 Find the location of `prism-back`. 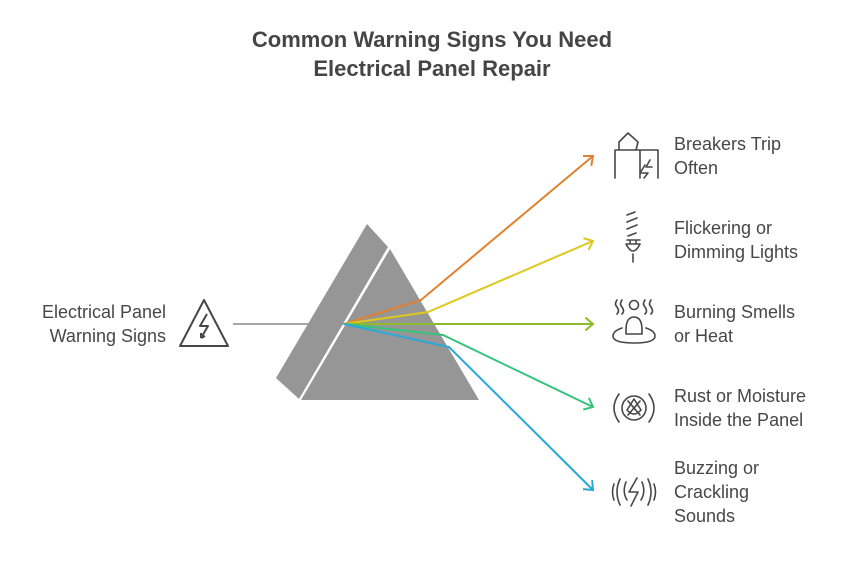

prism-back is located at coordinates (332, 311).